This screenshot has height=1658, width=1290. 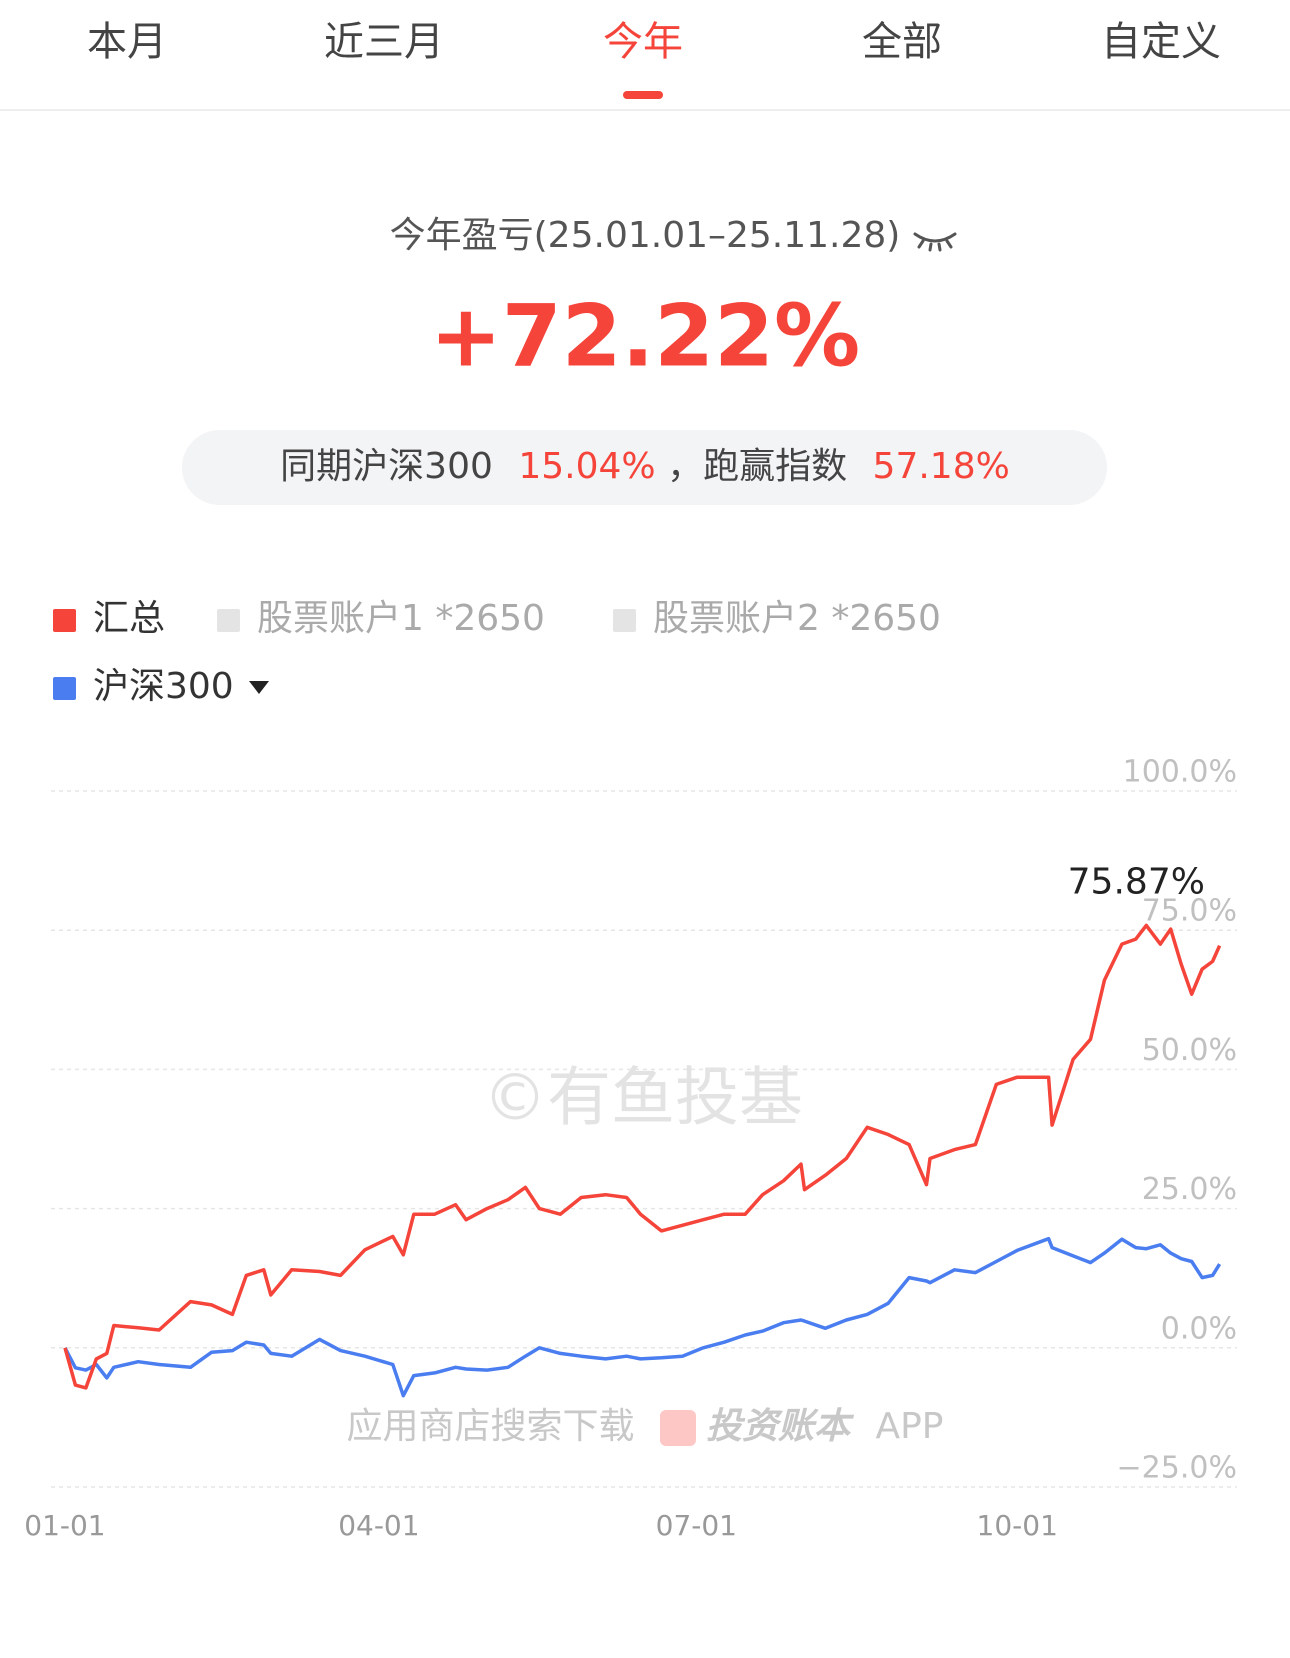 What do you see at coordinates (1189, 911) in the screenshot?
I see `y-tick-label: 75.0%` at bounding box center [1189, 911].